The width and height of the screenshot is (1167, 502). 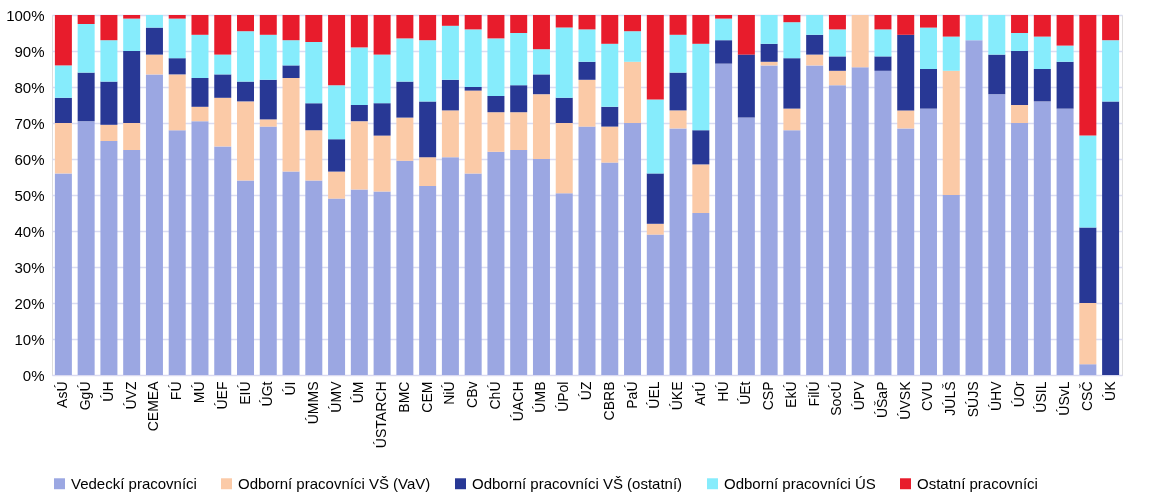 What do you see at coordinates (29, 303) in the screenshot?
I see `y-tick-label: 20%` at bounding box center [29, 303].